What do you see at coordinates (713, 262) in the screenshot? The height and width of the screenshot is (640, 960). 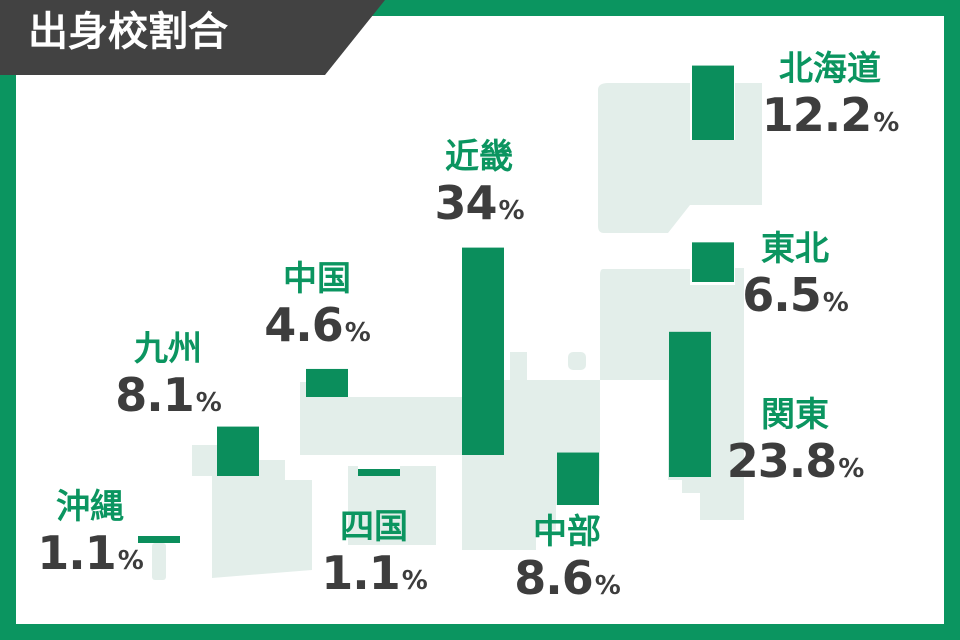 I see `bar-tohoku` at bounding box center [713, 262].